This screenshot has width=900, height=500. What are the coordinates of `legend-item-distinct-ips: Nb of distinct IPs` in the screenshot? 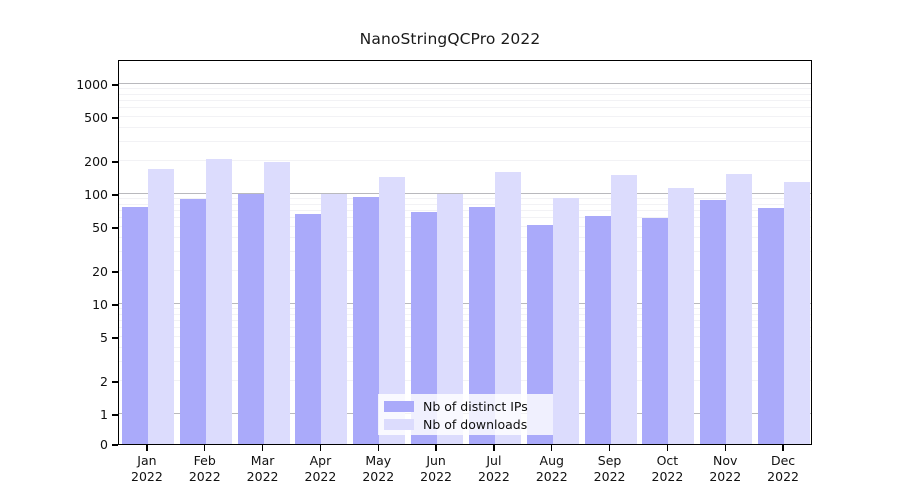 It's located at (465, 406).